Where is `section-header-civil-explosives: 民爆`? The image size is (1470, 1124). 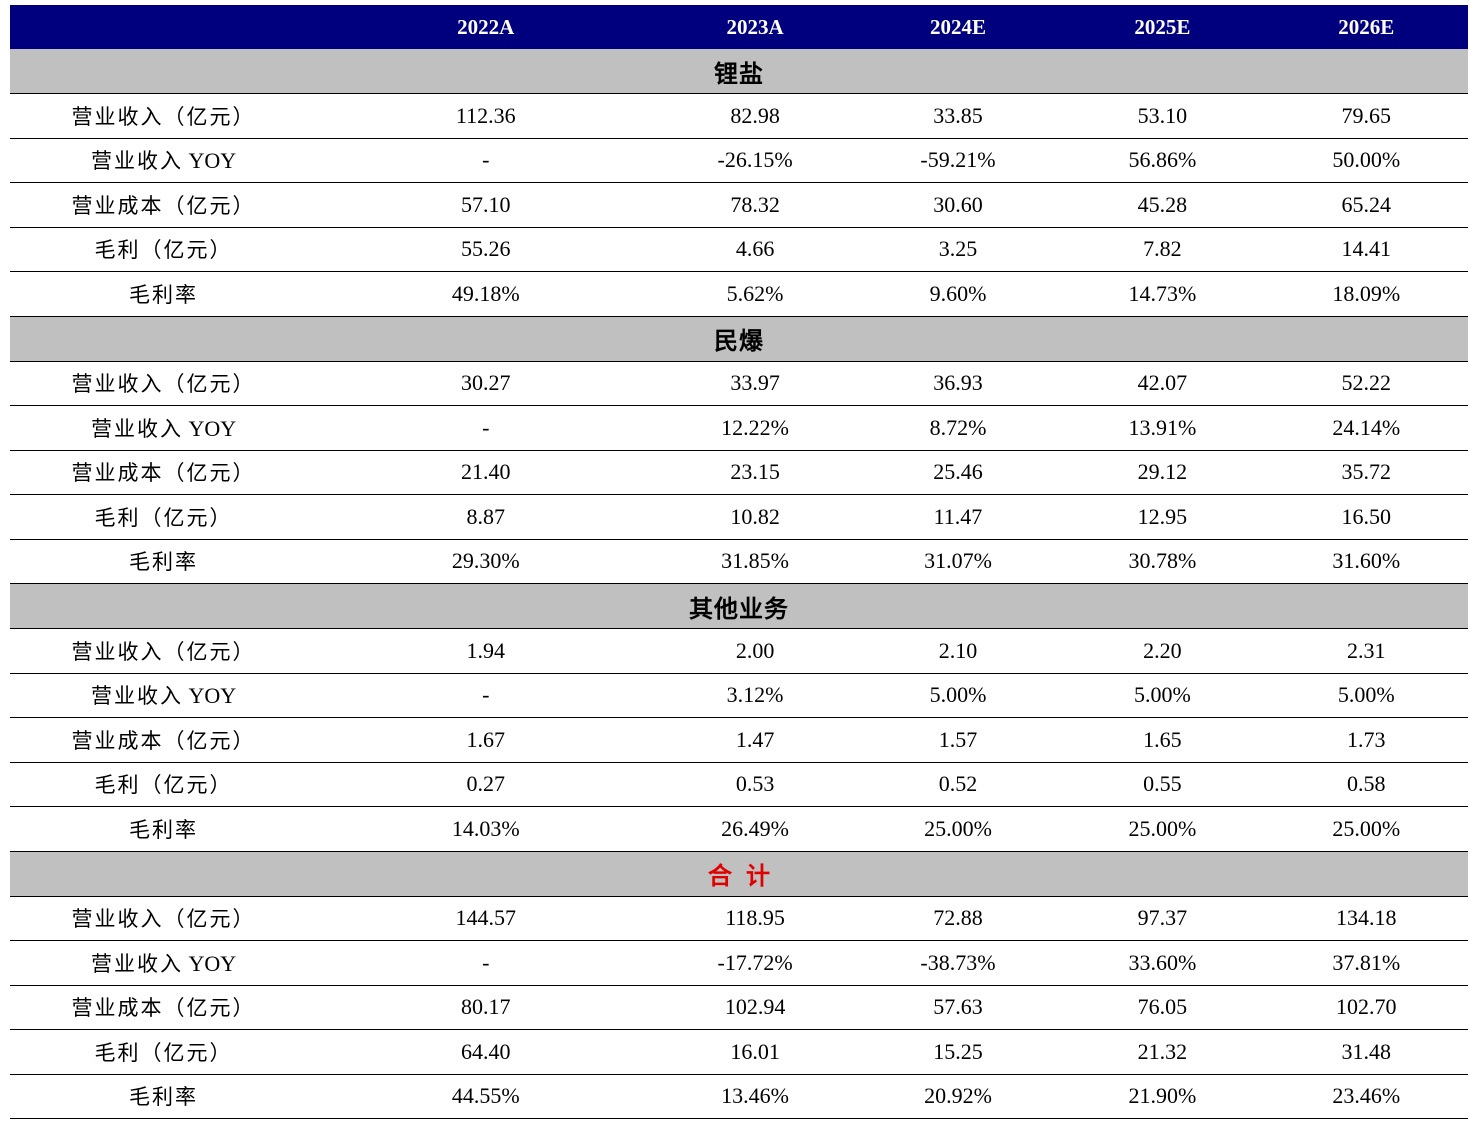
section-header-civil-explosives: 民爆 is located at coordinates (739, 339).